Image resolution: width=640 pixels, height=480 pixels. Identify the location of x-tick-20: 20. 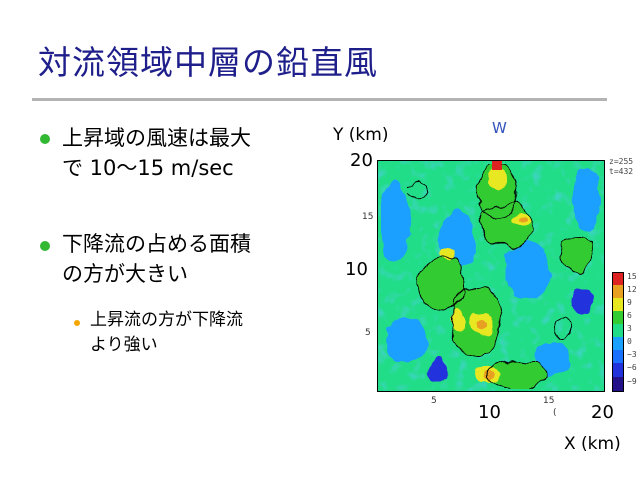
(602, 412).